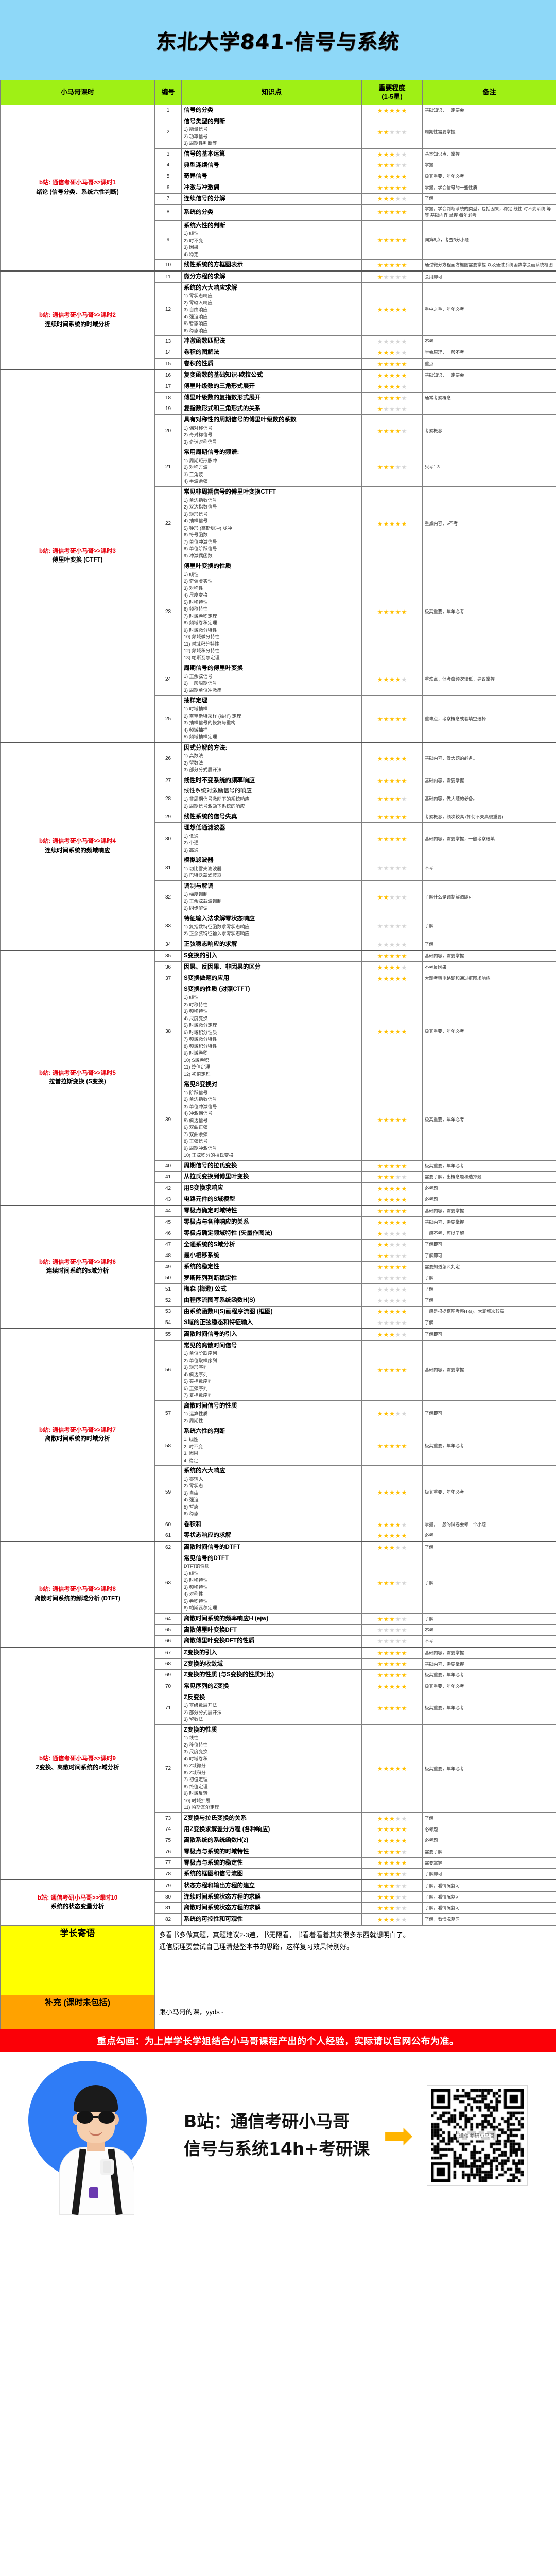 This screenshot has width=556, height=2576. What do you see at coordinates (392, 92) in the screenshot?
I see `header-importance: 重要程度 (1-5星)` at bounding box center [392, 92].